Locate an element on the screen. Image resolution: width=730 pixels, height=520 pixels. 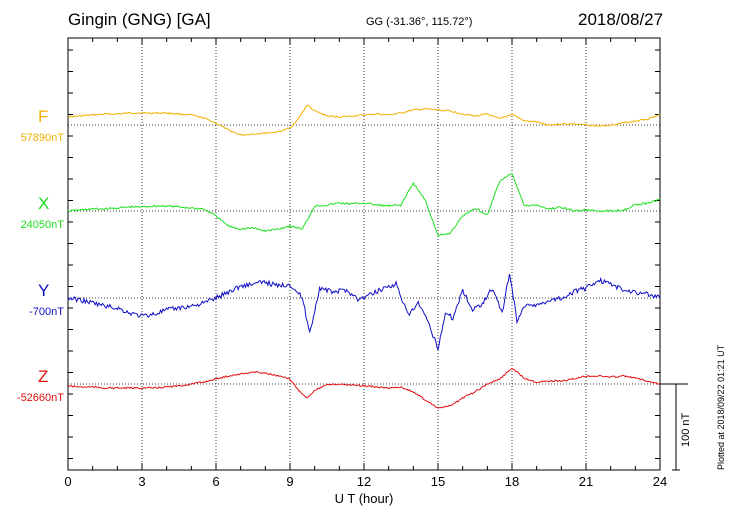
plot-date: 2018/08/27 is located at coordinates (621, 19).